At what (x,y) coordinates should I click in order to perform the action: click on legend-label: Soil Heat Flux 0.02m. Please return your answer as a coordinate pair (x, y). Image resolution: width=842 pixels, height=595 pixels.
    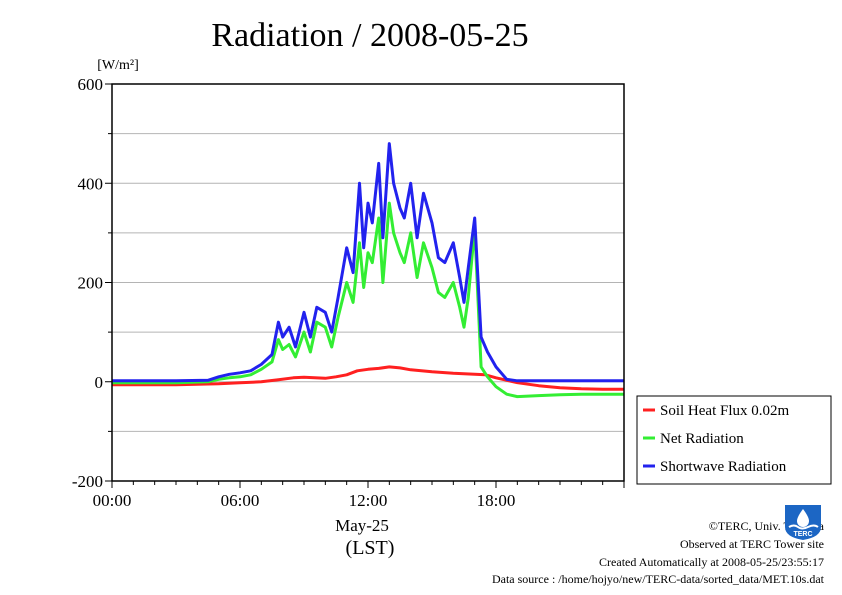
    Looking at the image, I should click on (725, 411).